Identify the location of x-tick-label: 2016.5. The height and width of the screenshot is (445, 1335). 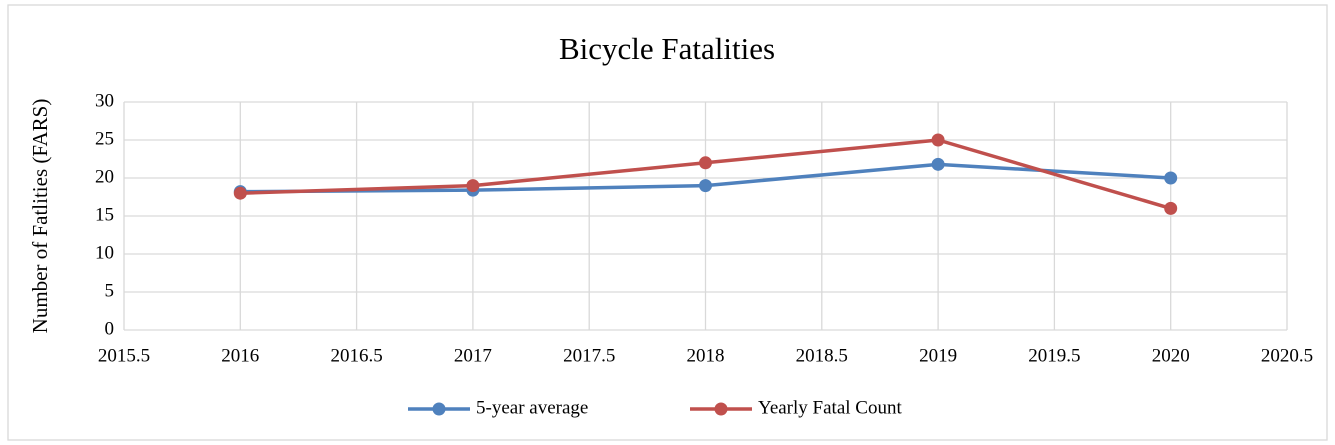
(356, 355).